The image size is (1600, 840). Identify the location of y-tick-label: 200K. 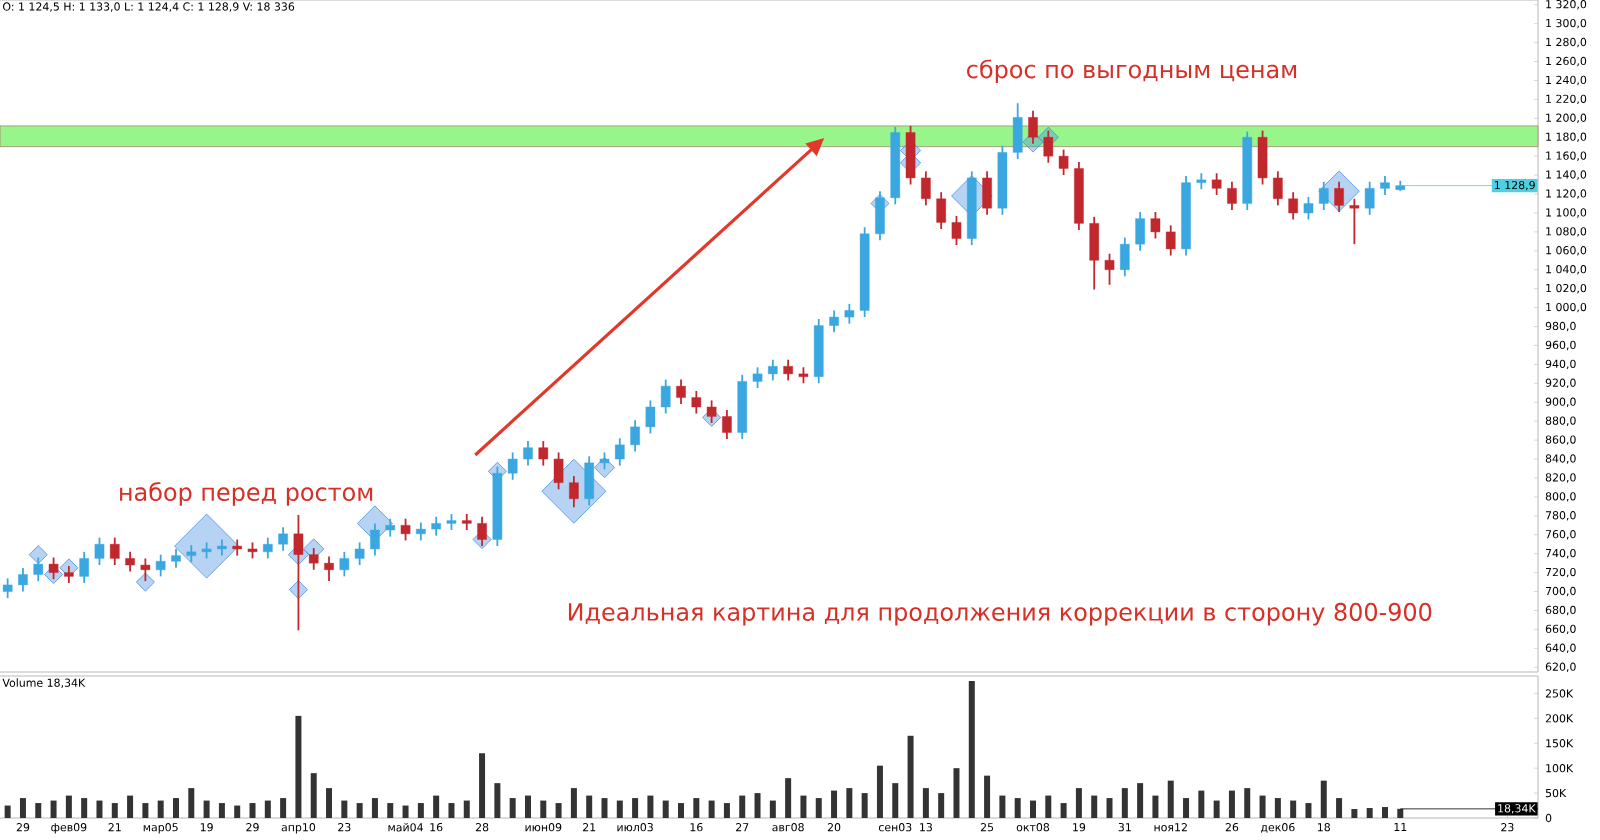
(1559, 718).